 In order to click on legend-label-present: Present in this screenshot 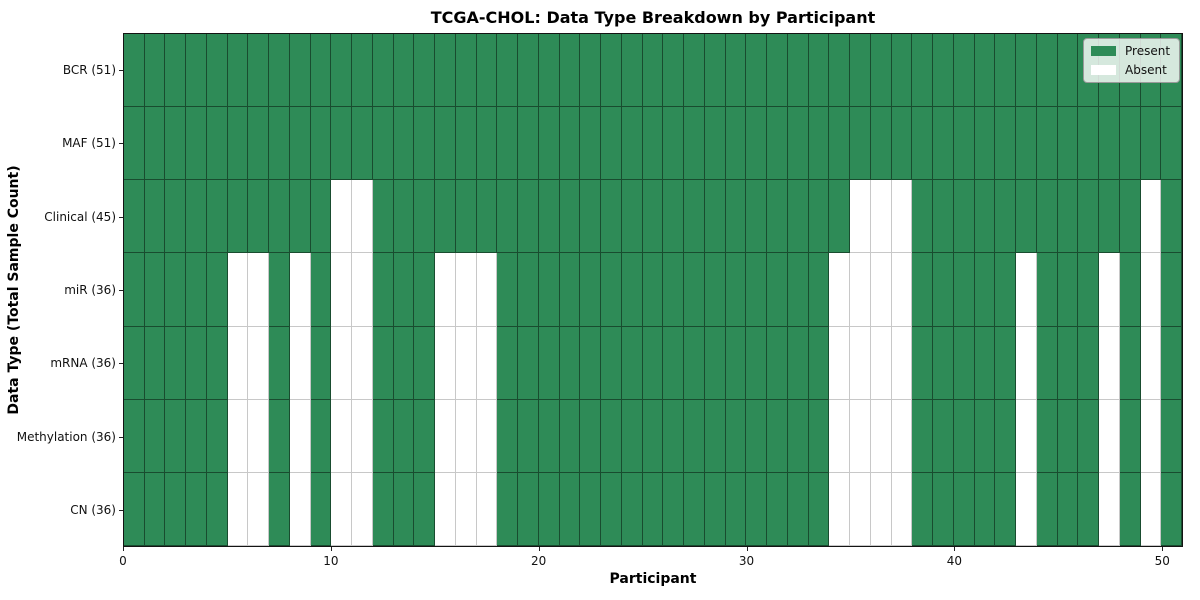, I will do `click(1148, 51)`.